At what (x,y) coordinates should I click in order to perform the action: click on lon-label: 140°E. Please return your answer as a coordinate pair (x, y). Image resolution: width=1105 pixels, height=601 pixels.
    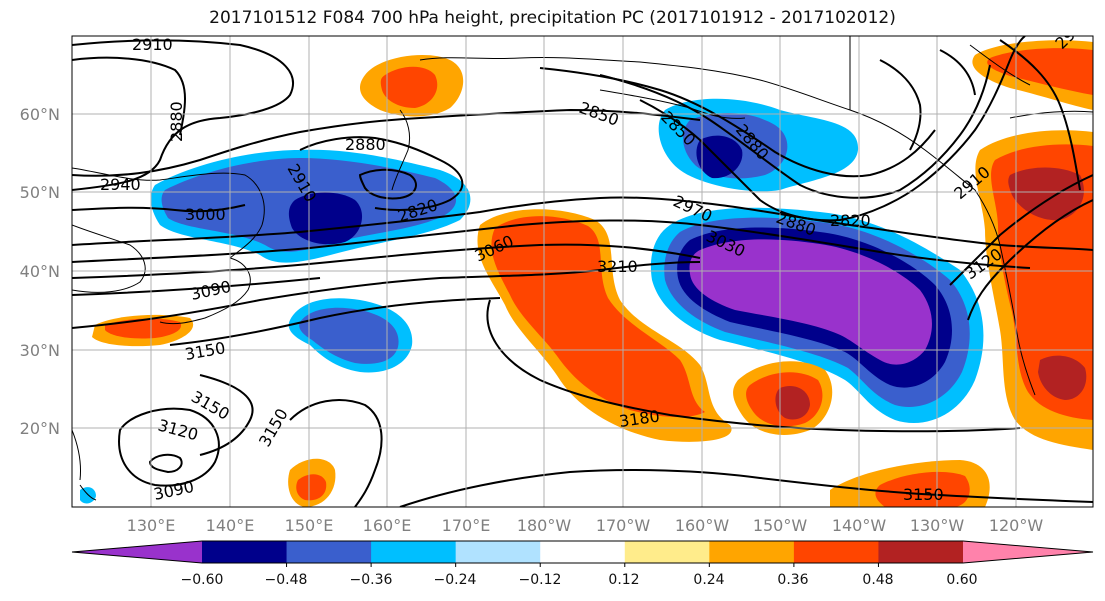
    Looking at the image, I should click on (230, 525).